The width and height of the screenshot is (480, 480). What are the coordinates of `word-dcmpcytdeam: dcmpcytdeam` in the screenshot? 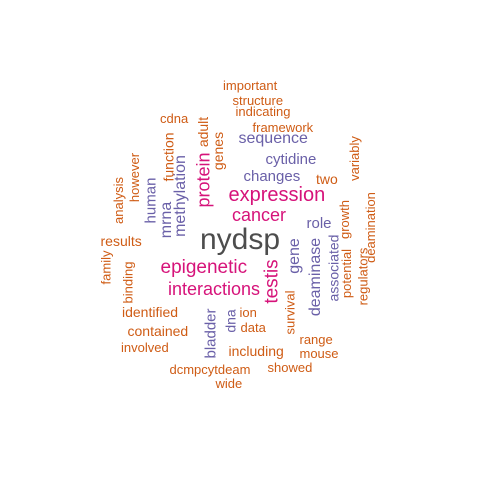 It's located at (210, 369).